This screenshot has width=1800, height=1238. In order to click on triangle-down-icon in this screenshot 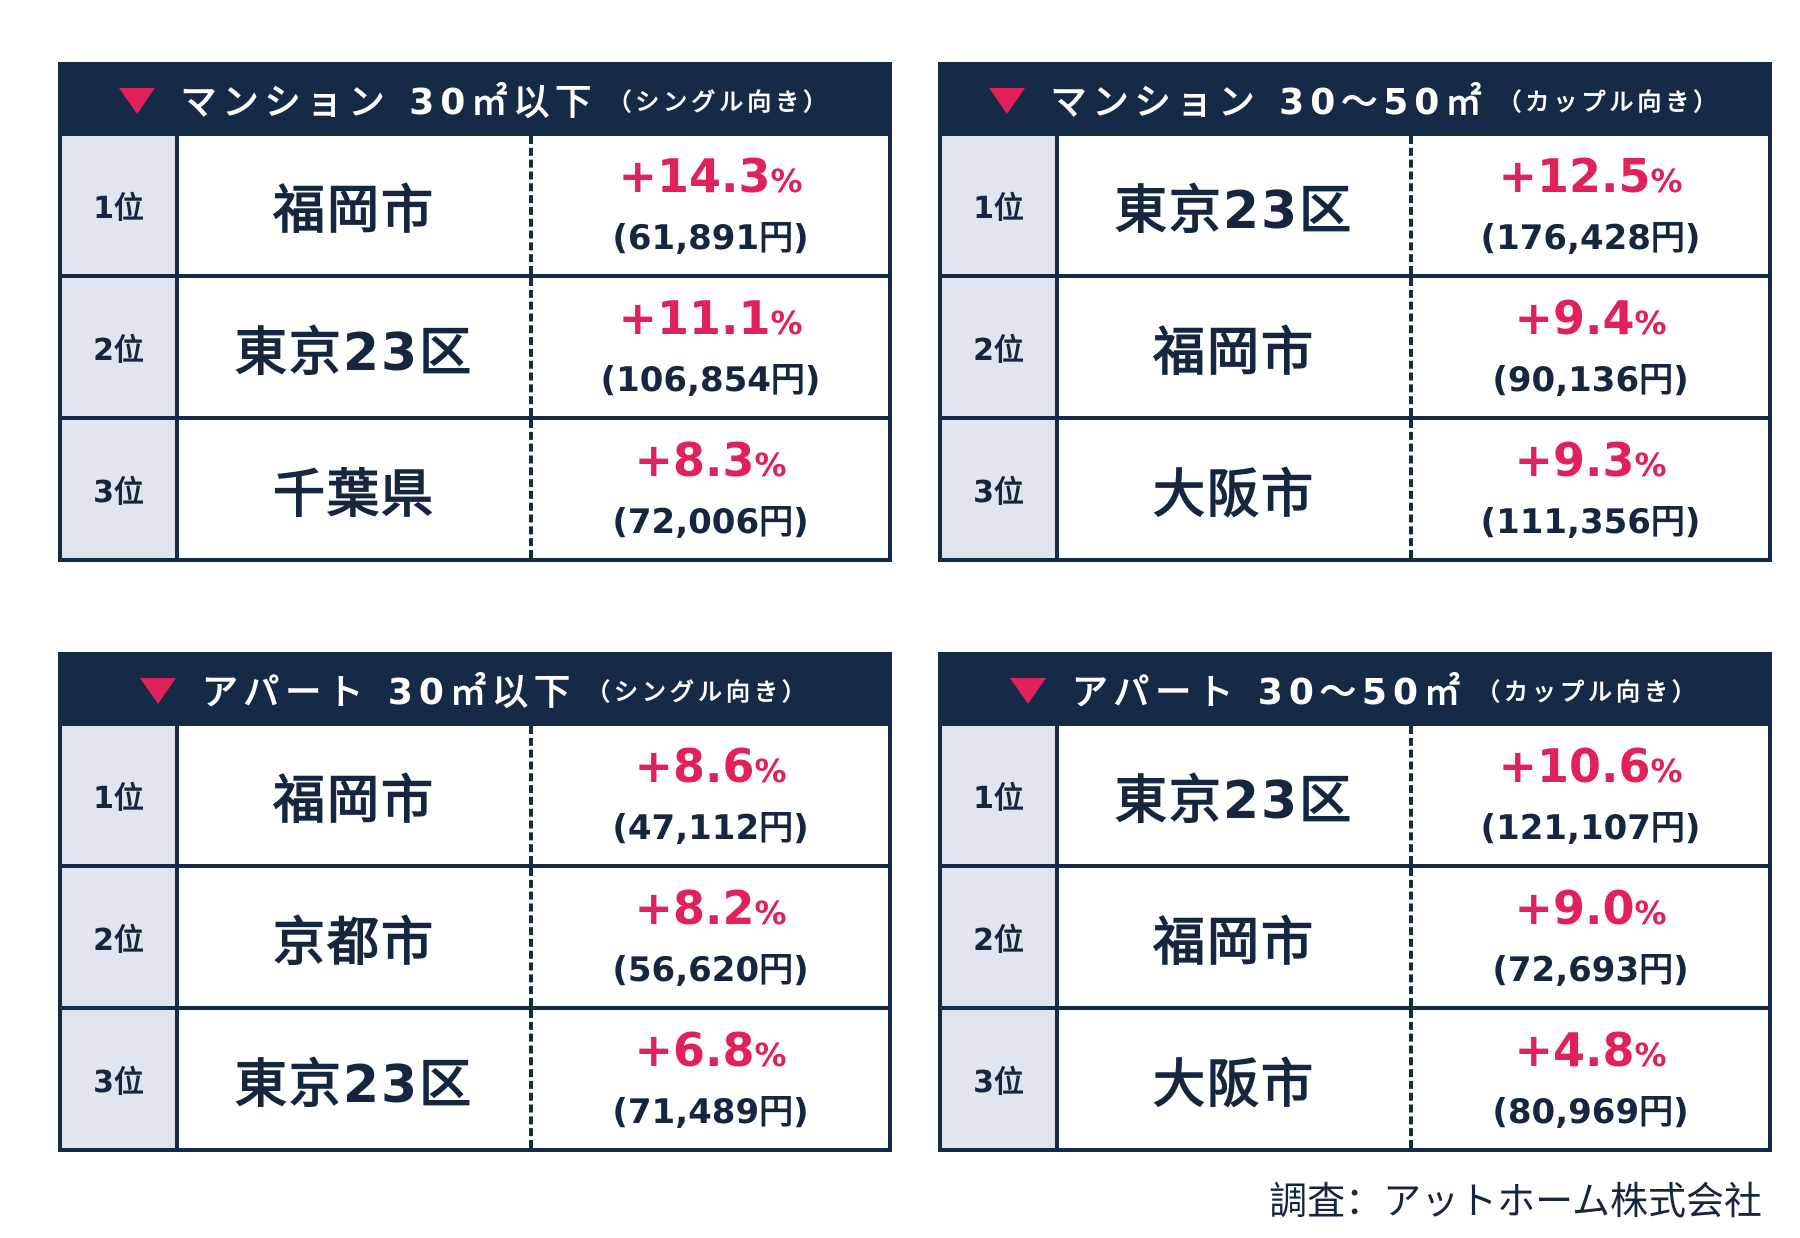, I will do `click(136, 101)`.